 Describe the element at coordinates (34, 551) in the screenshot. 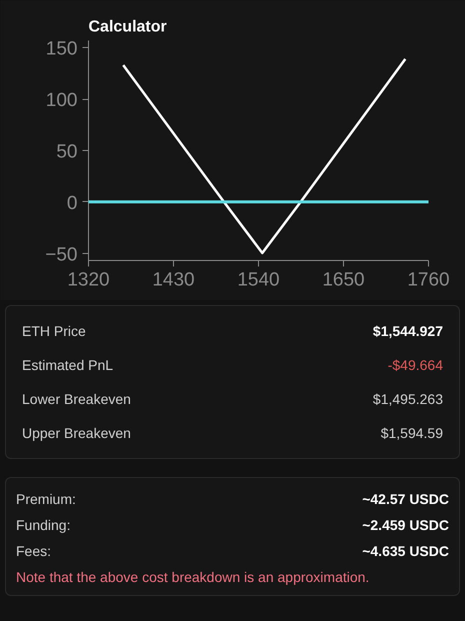

I see `text: Fees:` at that location.